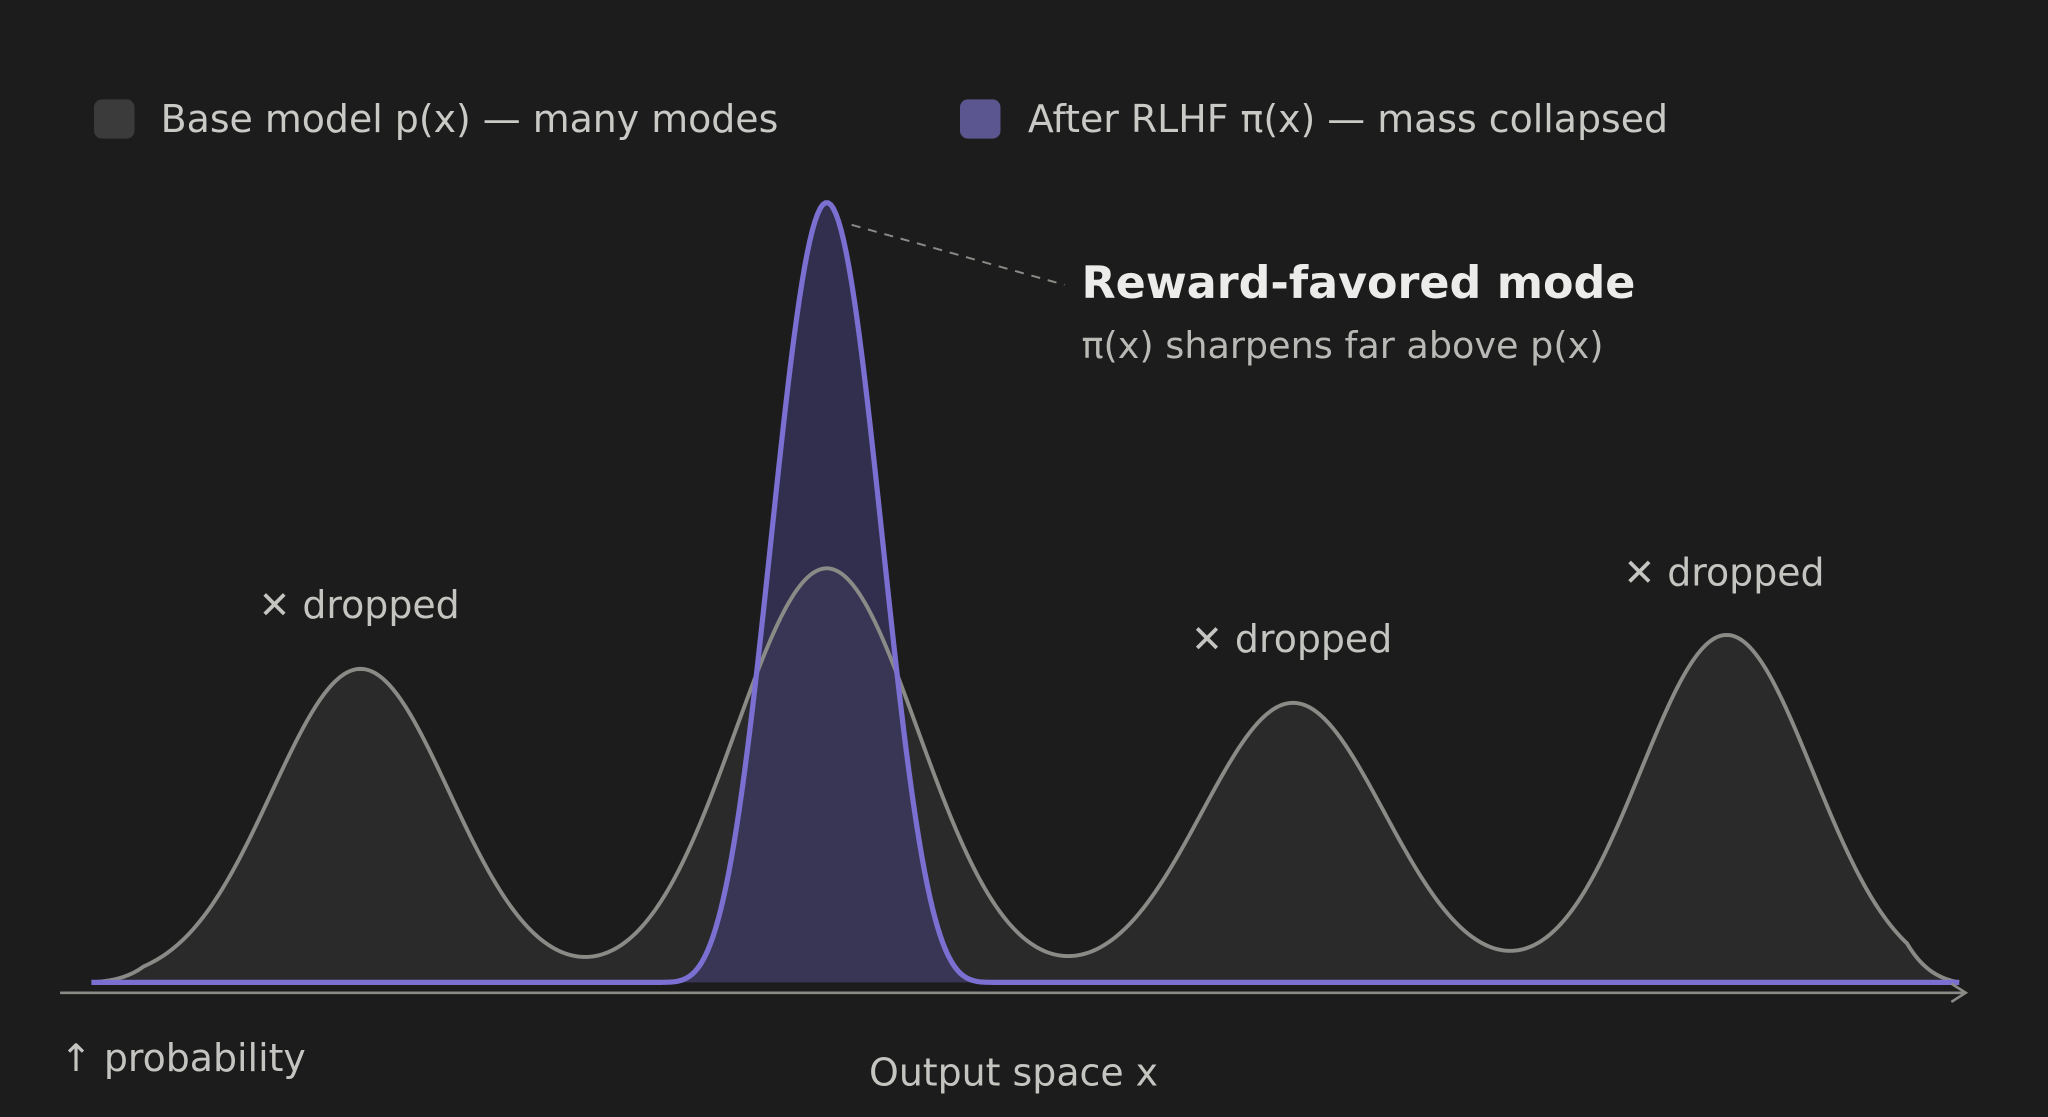 The width and height of the screenshot is (2048, 1117). What do you see at coordinates (183, 1058) in the screenshot?
I see `y-axis-label: ↑ probability` at bounding box center [183, 1058].